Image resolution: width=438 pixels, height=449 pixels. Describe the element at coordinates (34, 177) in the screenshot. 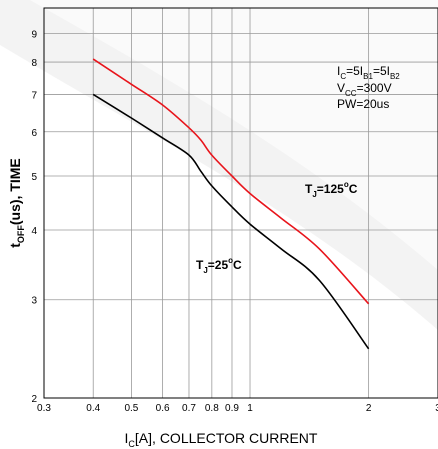

I see `y-tick-label: 5` at that location.